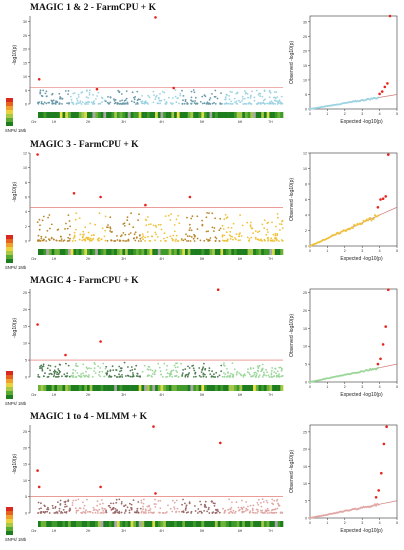 The width and height of the screenshot is (404, 550). What do you see at coordinates (327, 387) in the screenshot?
I see `qq-x-tick-label: 1` at bounding box center [327, 387].